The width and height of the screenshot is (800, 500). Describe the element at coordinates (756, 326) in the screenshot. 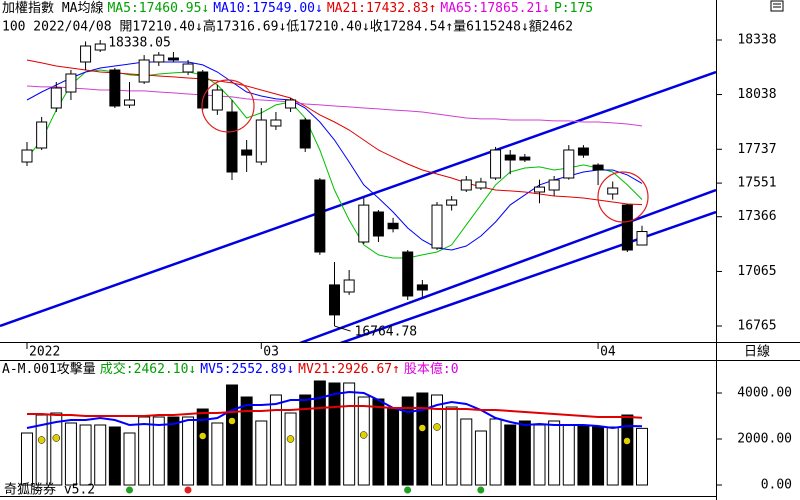

I see `y-tick-label: 16765` at that location.